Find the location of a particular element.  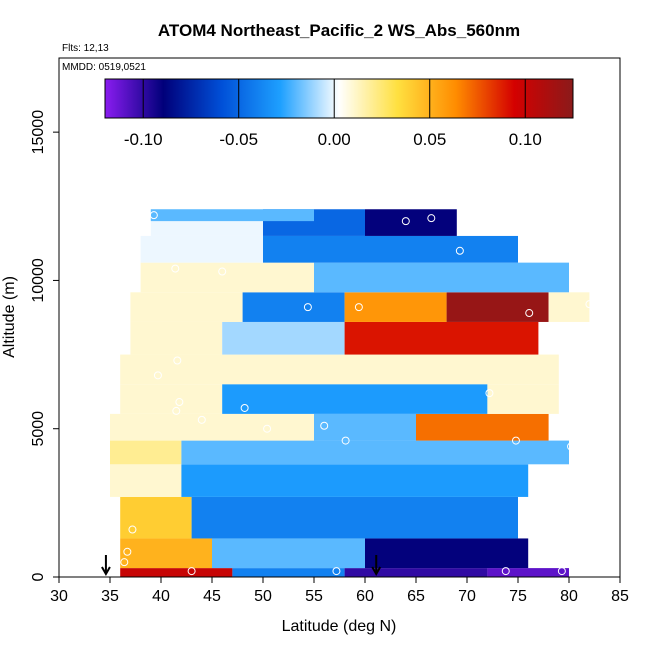

x-tick-label: 80 is located at coordinates (569, 596).